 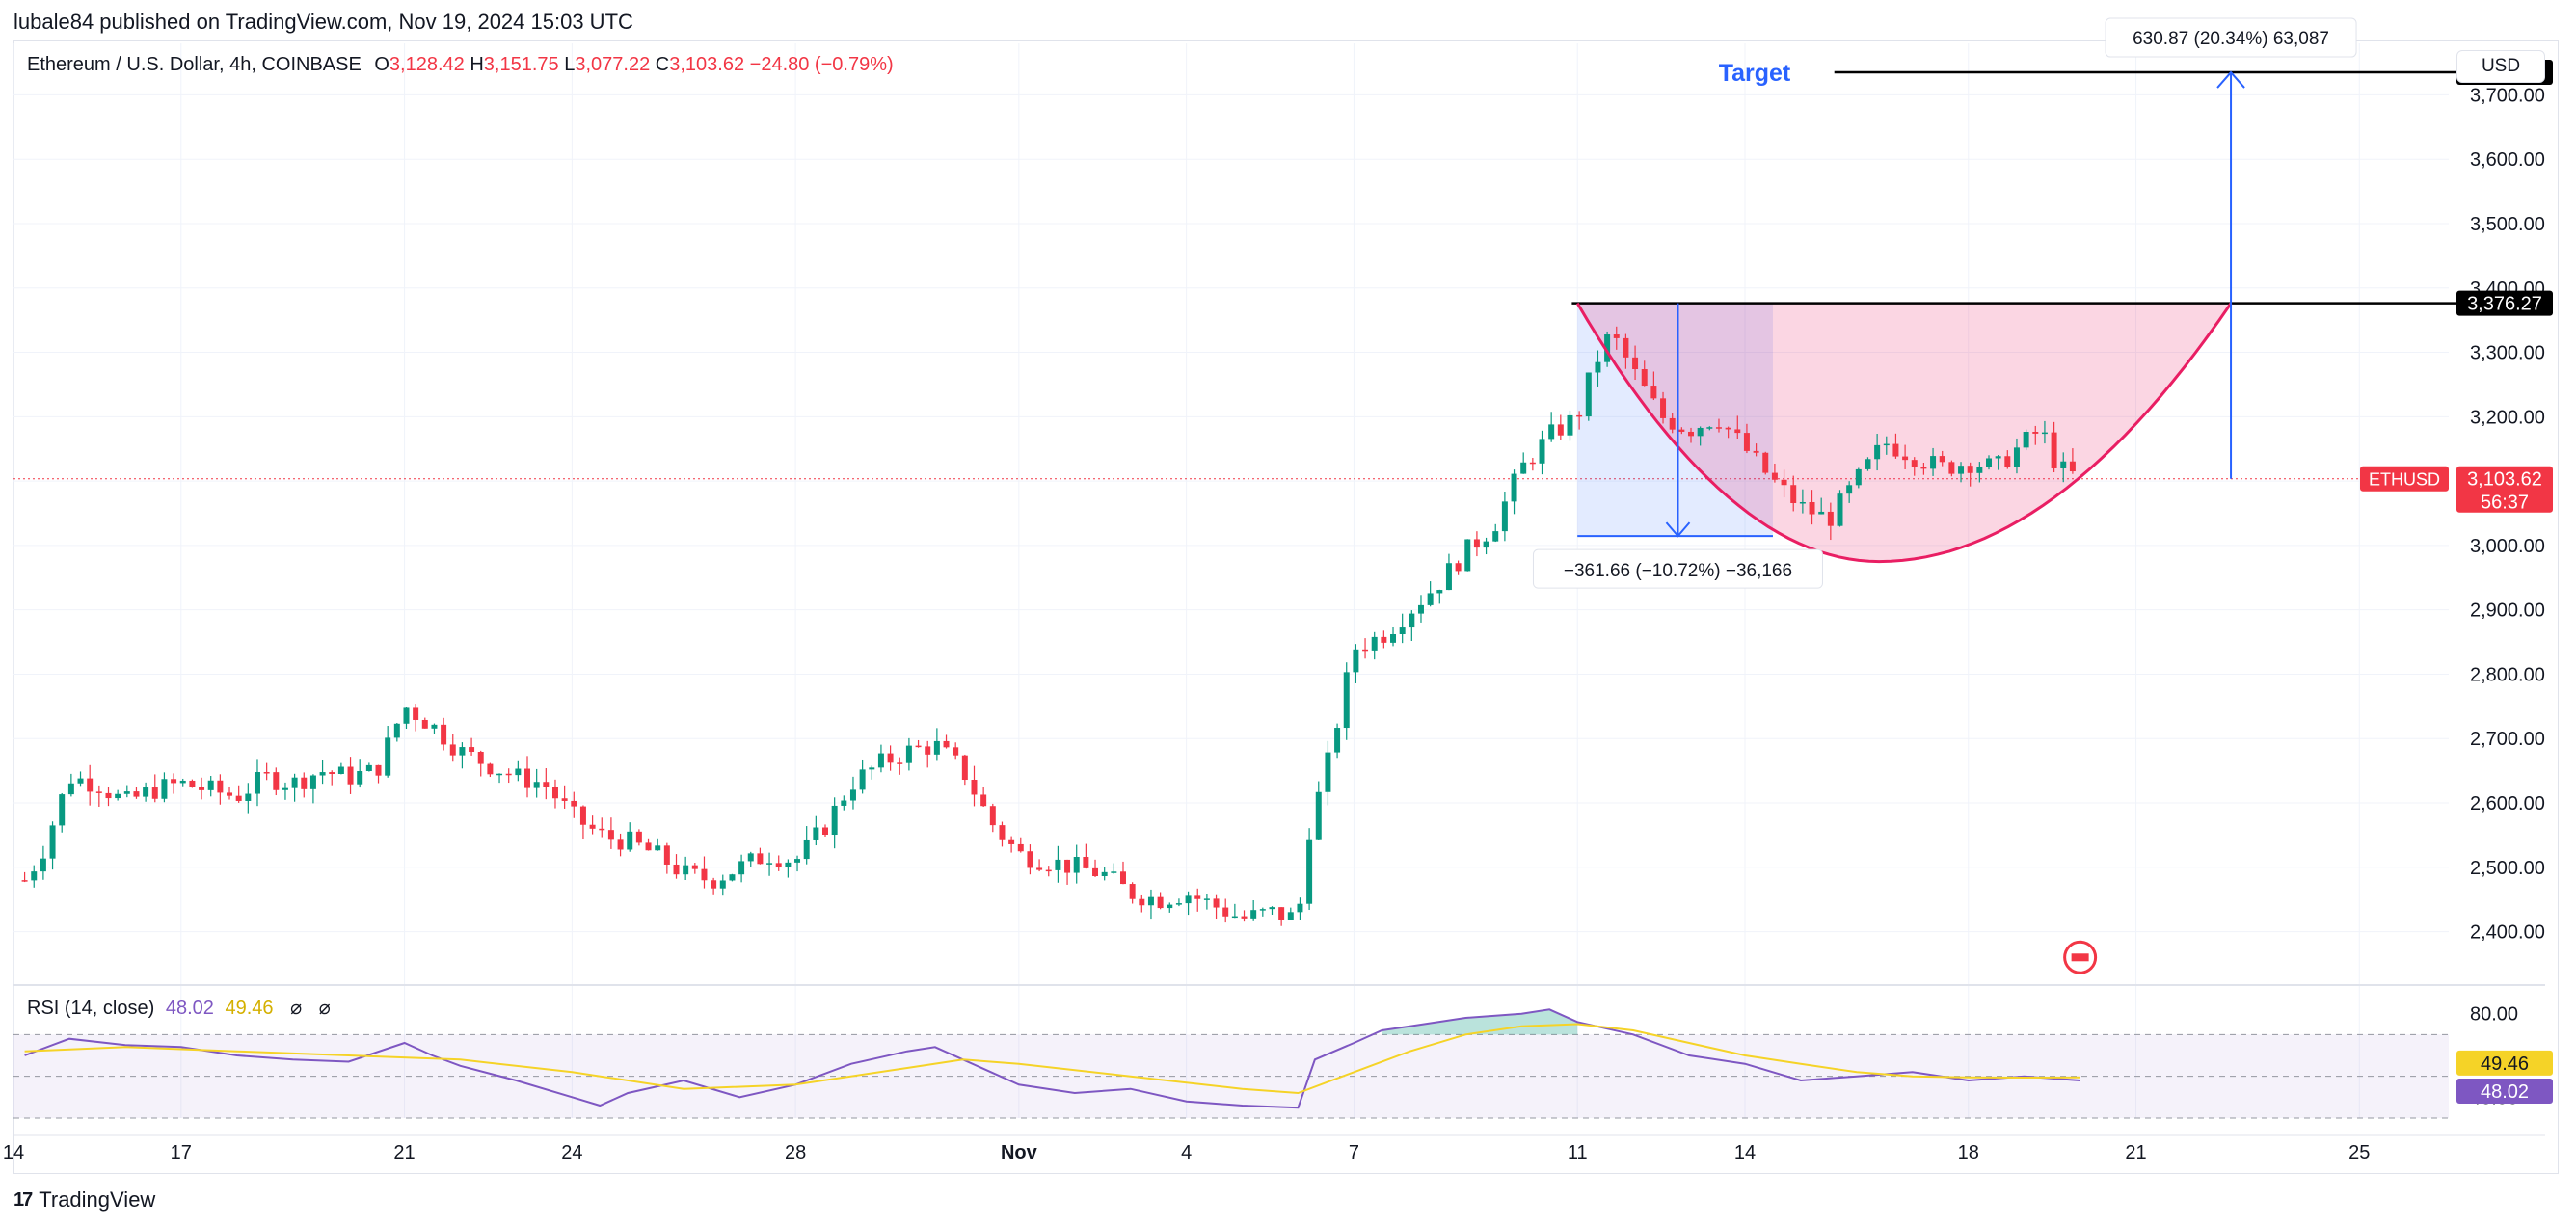 What do you see at coordinates (2504, 305) in the screenshot?
I see `resistance-price-tag: 3,376.27` at bounding box center [2504, 305].